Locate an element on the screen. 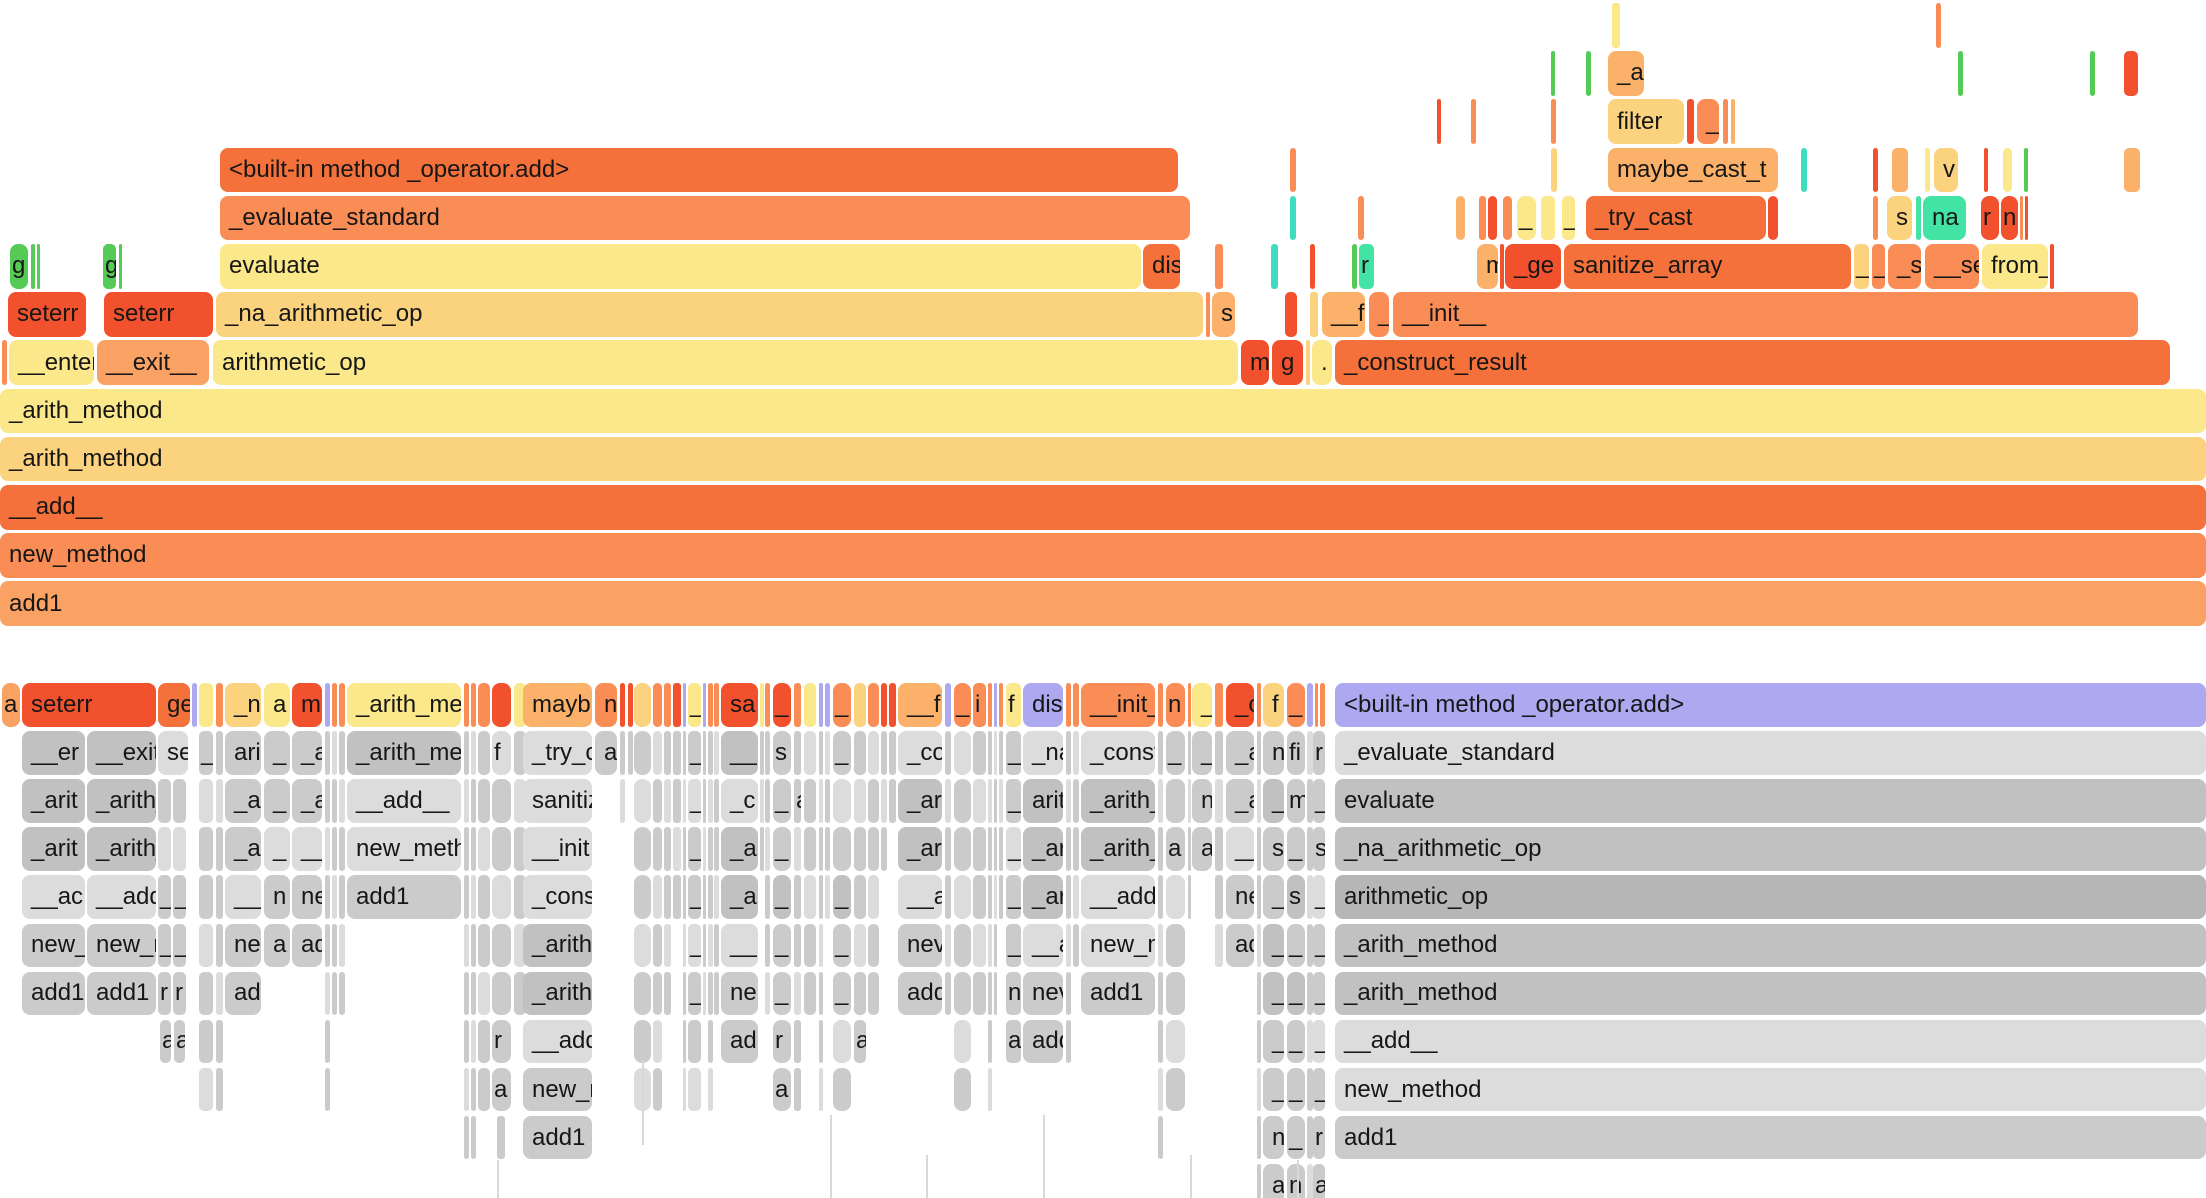  frame-frame: . is located at coordinates (1322, 362).